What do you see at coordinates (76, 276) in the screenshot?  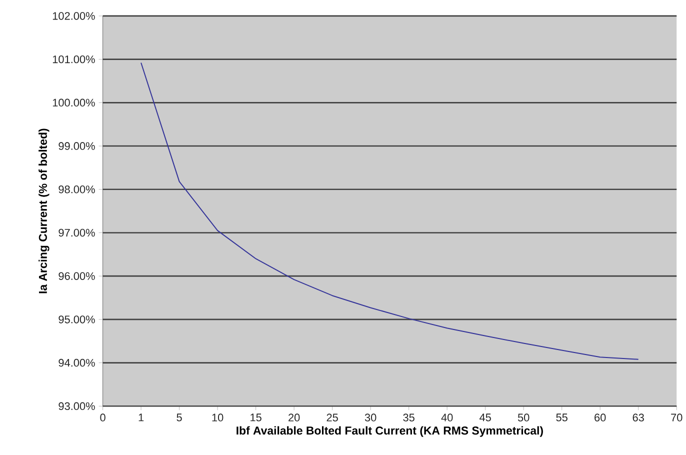 I see `y-tick-label: 96.00%` at bounding box center [76, 276].